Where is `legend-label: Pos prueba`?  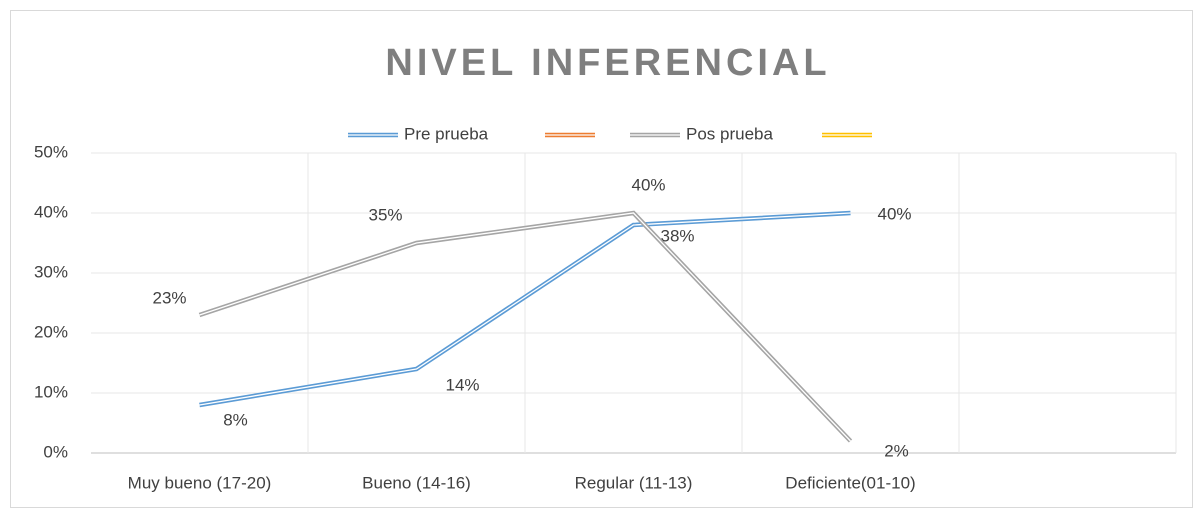
legend-label: Pos prueba is located at coordinates (729, 133).